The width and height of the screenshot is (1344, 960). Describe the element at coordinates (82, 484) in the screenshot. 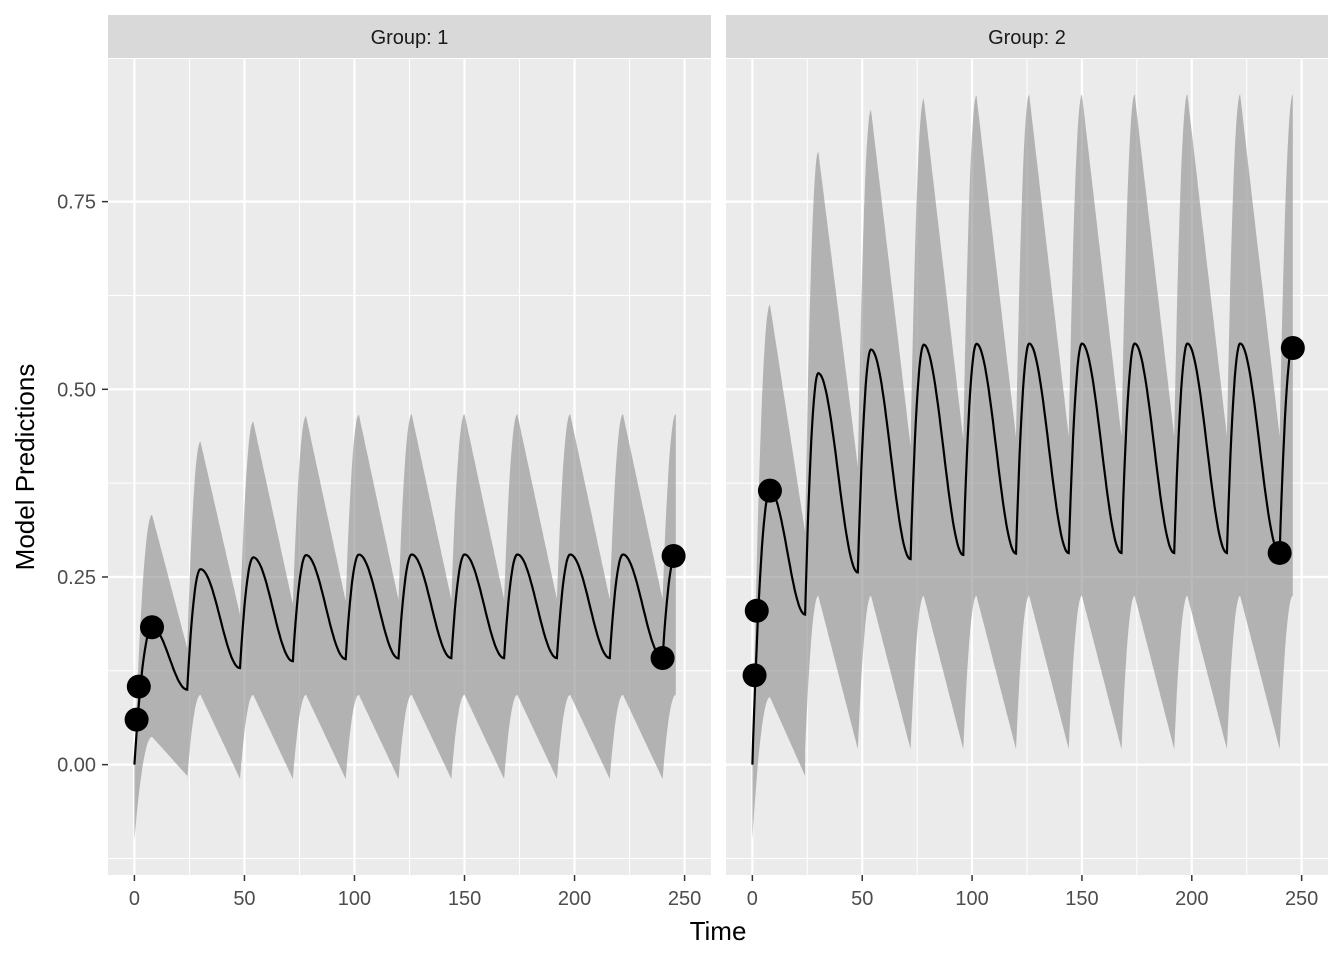

I see `y-axis: 0.00 0.25 0.50 0.75` at that location.